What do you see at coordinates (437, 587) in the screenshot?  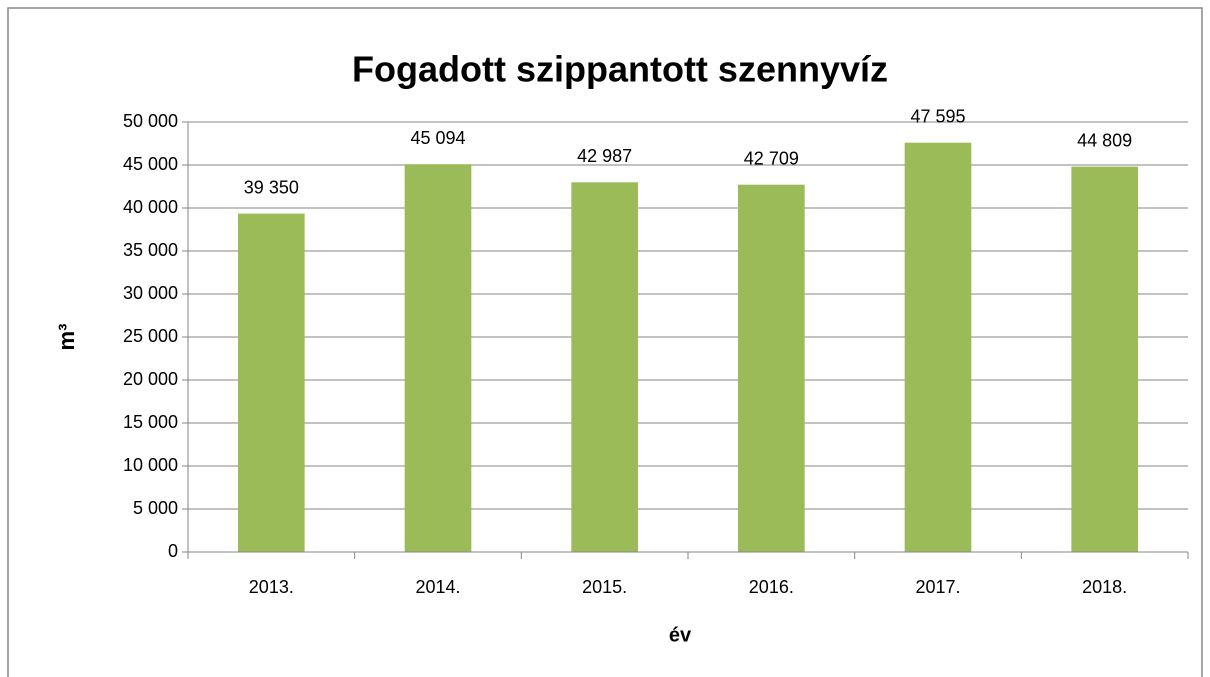 I see `x-tick-label: 2014.` at bounding box center [437, 587].